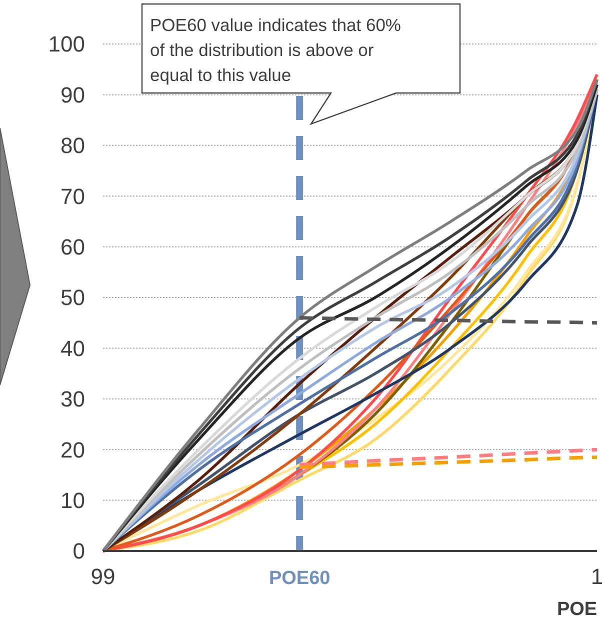 The image size is (610, 624). What do you see at coordinates (275, 50) in the screenshot?
I see `annotation: POE60 value indicates that 60% of the distribution is above or equal to this value` at bounding box center [275, 50].